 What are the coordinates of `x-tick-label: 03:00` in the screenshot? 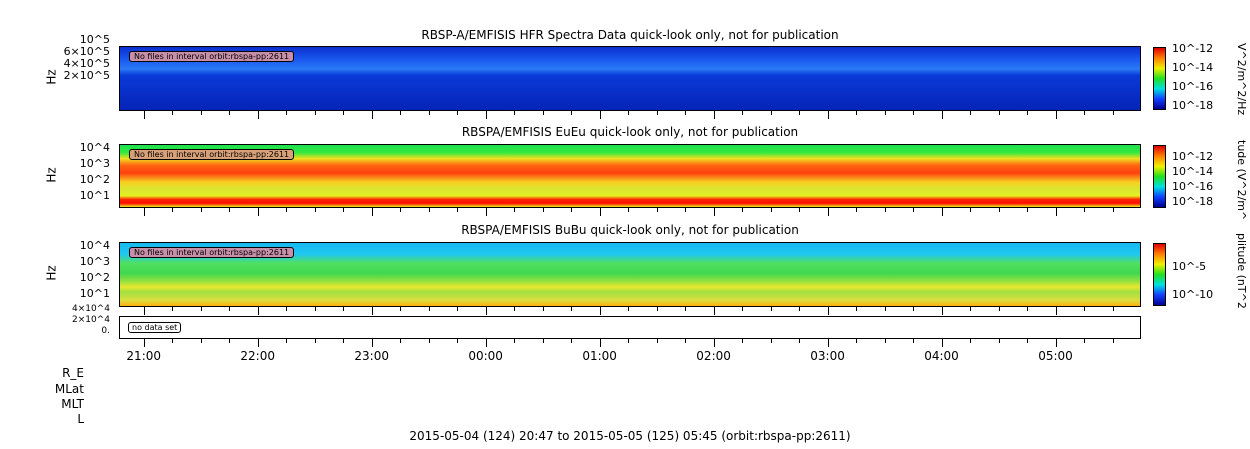 It's located at (827, 356).